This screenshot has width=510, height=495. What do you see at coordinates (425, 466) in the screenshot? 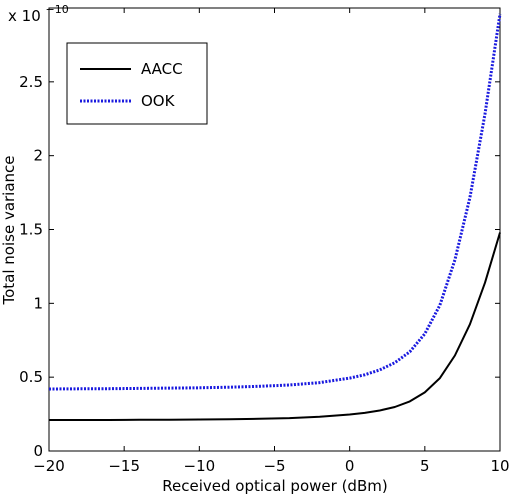
I see `x-tick-label: 5` at bounding box center [425, 466].